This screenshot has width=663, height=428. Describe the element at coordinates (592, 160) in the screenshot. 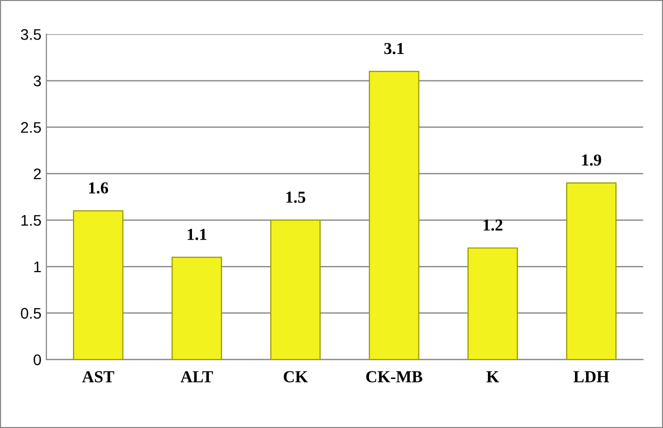

I see `data-label: 1.9` at that location.